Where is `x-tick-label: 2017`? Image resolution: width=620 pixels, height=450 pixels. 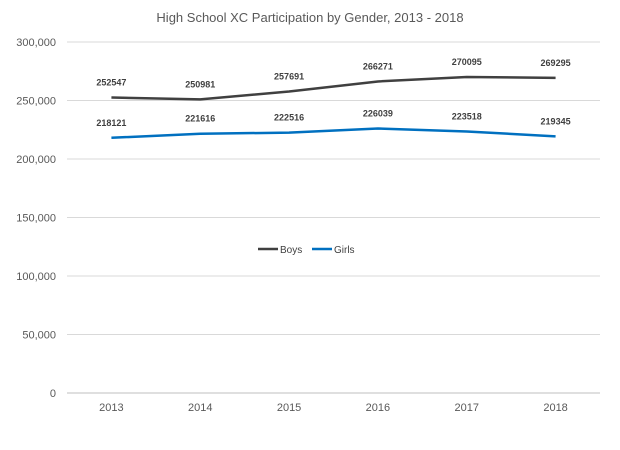 x-tick-label: 2017 is located at coordinates (467, 408).